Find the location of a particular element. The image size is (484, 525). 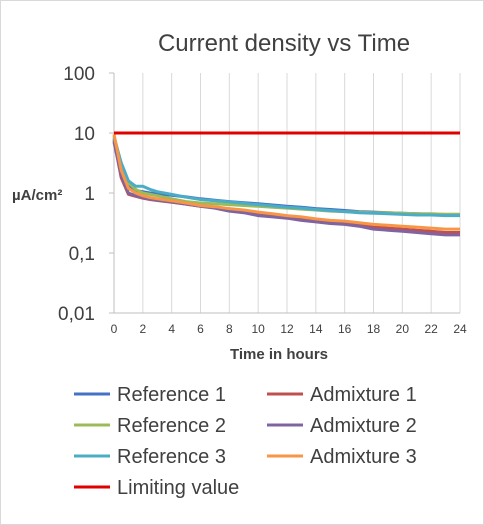

x-tick-label: 8 is located at coordinates (229, 329).